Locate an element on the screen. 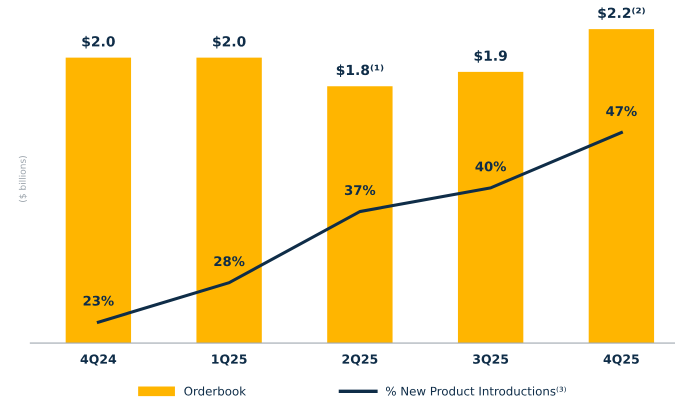 This screenshot has width=675, height=405. data-label: $2.2⁽²⁾ is located at coordinates (621, 13).